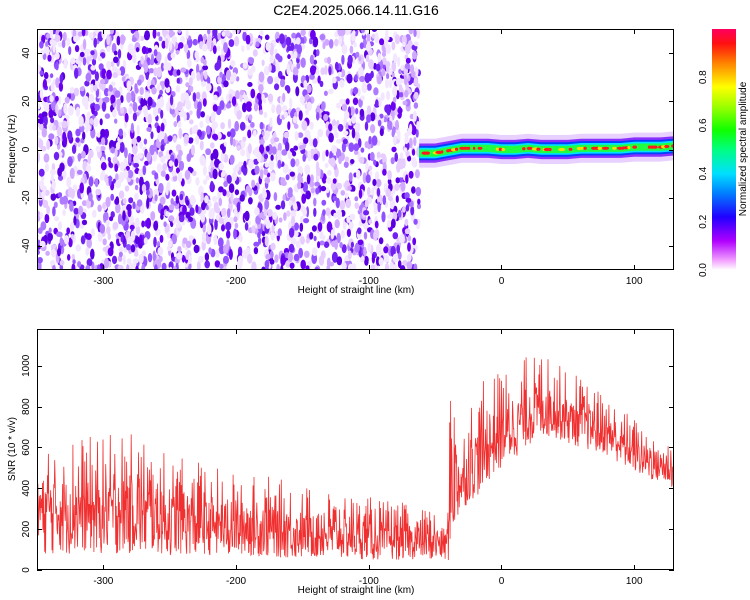 This screenshot has height=600, width=750. I want to click on snr-xlabel: Height of straight line (km), so click(356, 590).